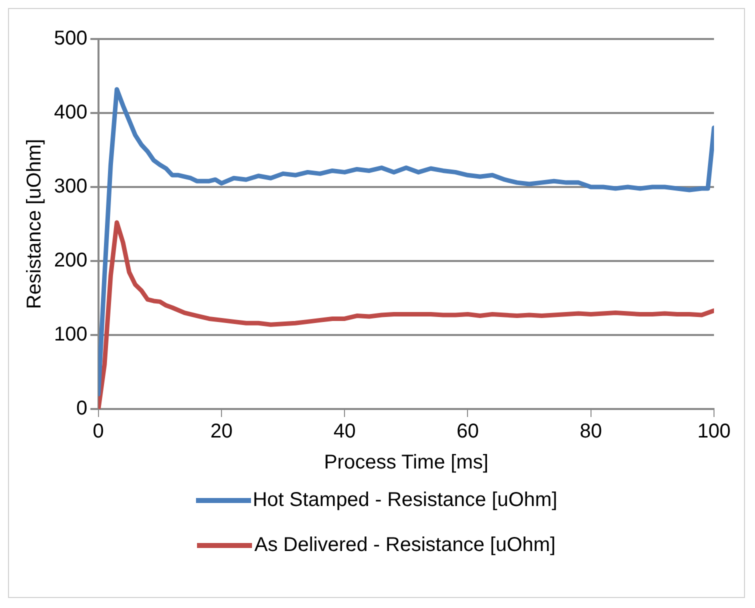 This screenshot has width=755, height=608. Describe the element at coordinates (71, 113) in the screenshot. I see `y-tick-label: 400` at that location.